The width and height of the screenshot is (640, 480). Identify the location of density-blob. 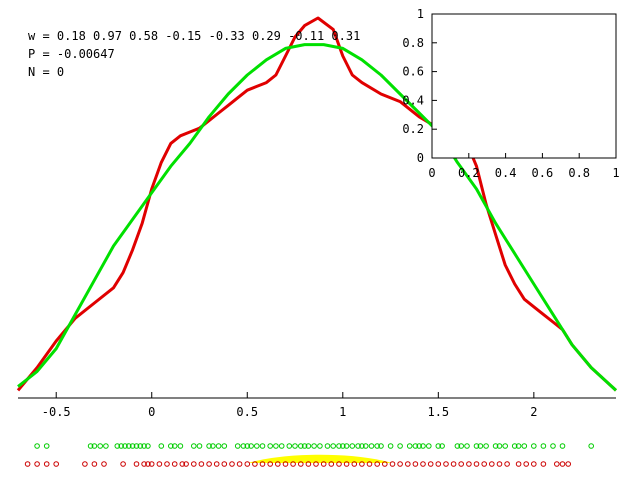
(320, 458).